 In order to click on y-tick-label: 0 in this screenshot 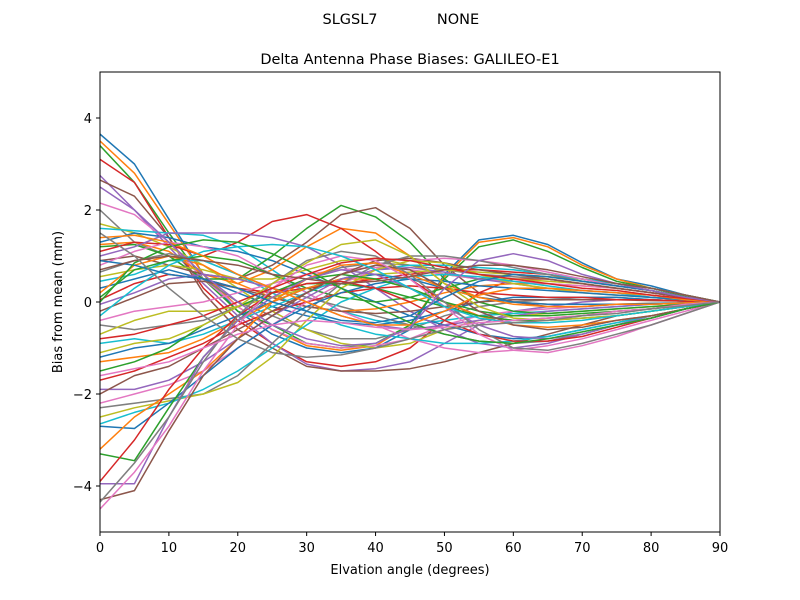, I will do `click(88, 303)`.